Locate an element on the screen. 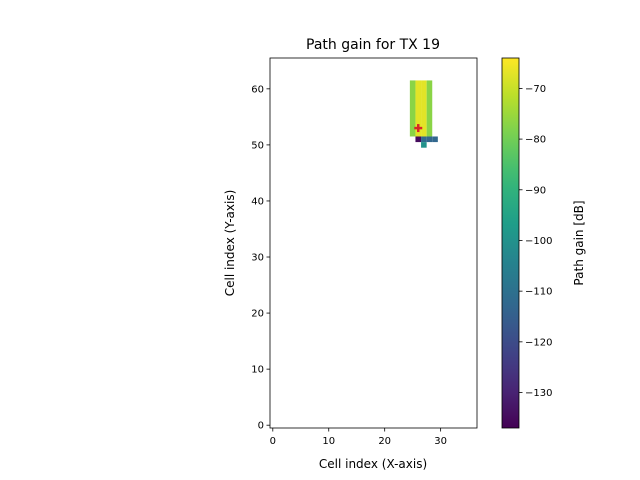  y-tick-label: 30 is located at coordinates (257, 258).